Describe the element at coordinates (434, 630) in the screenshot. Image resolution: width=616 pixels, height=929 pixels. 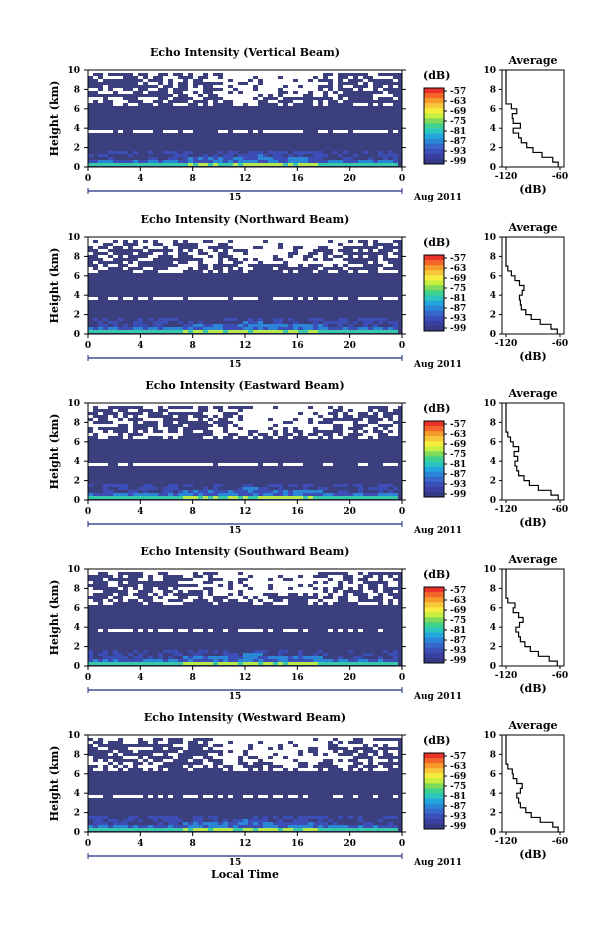
I see `colorbar-swatch` at that location.